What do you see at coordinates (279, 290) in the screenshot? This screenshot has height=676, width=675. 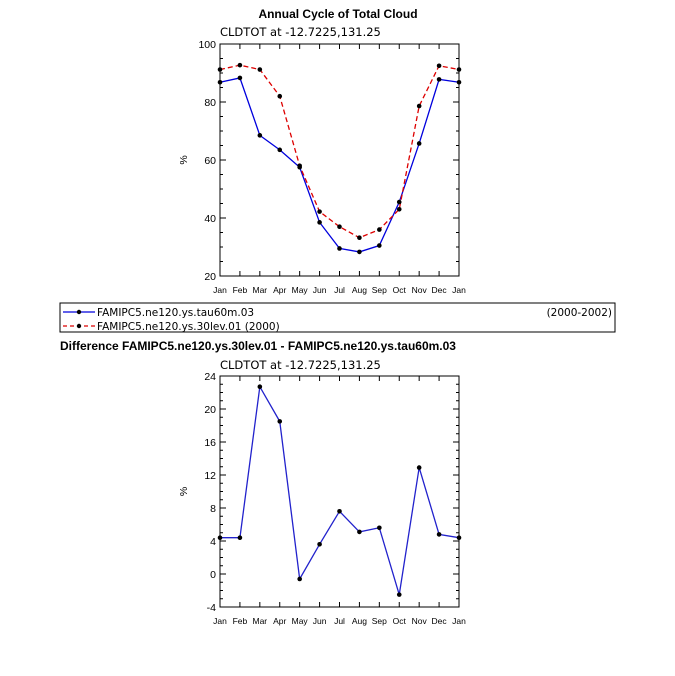 I see `chart1-xtick-label: Apr` at bounding box center [279, 290].